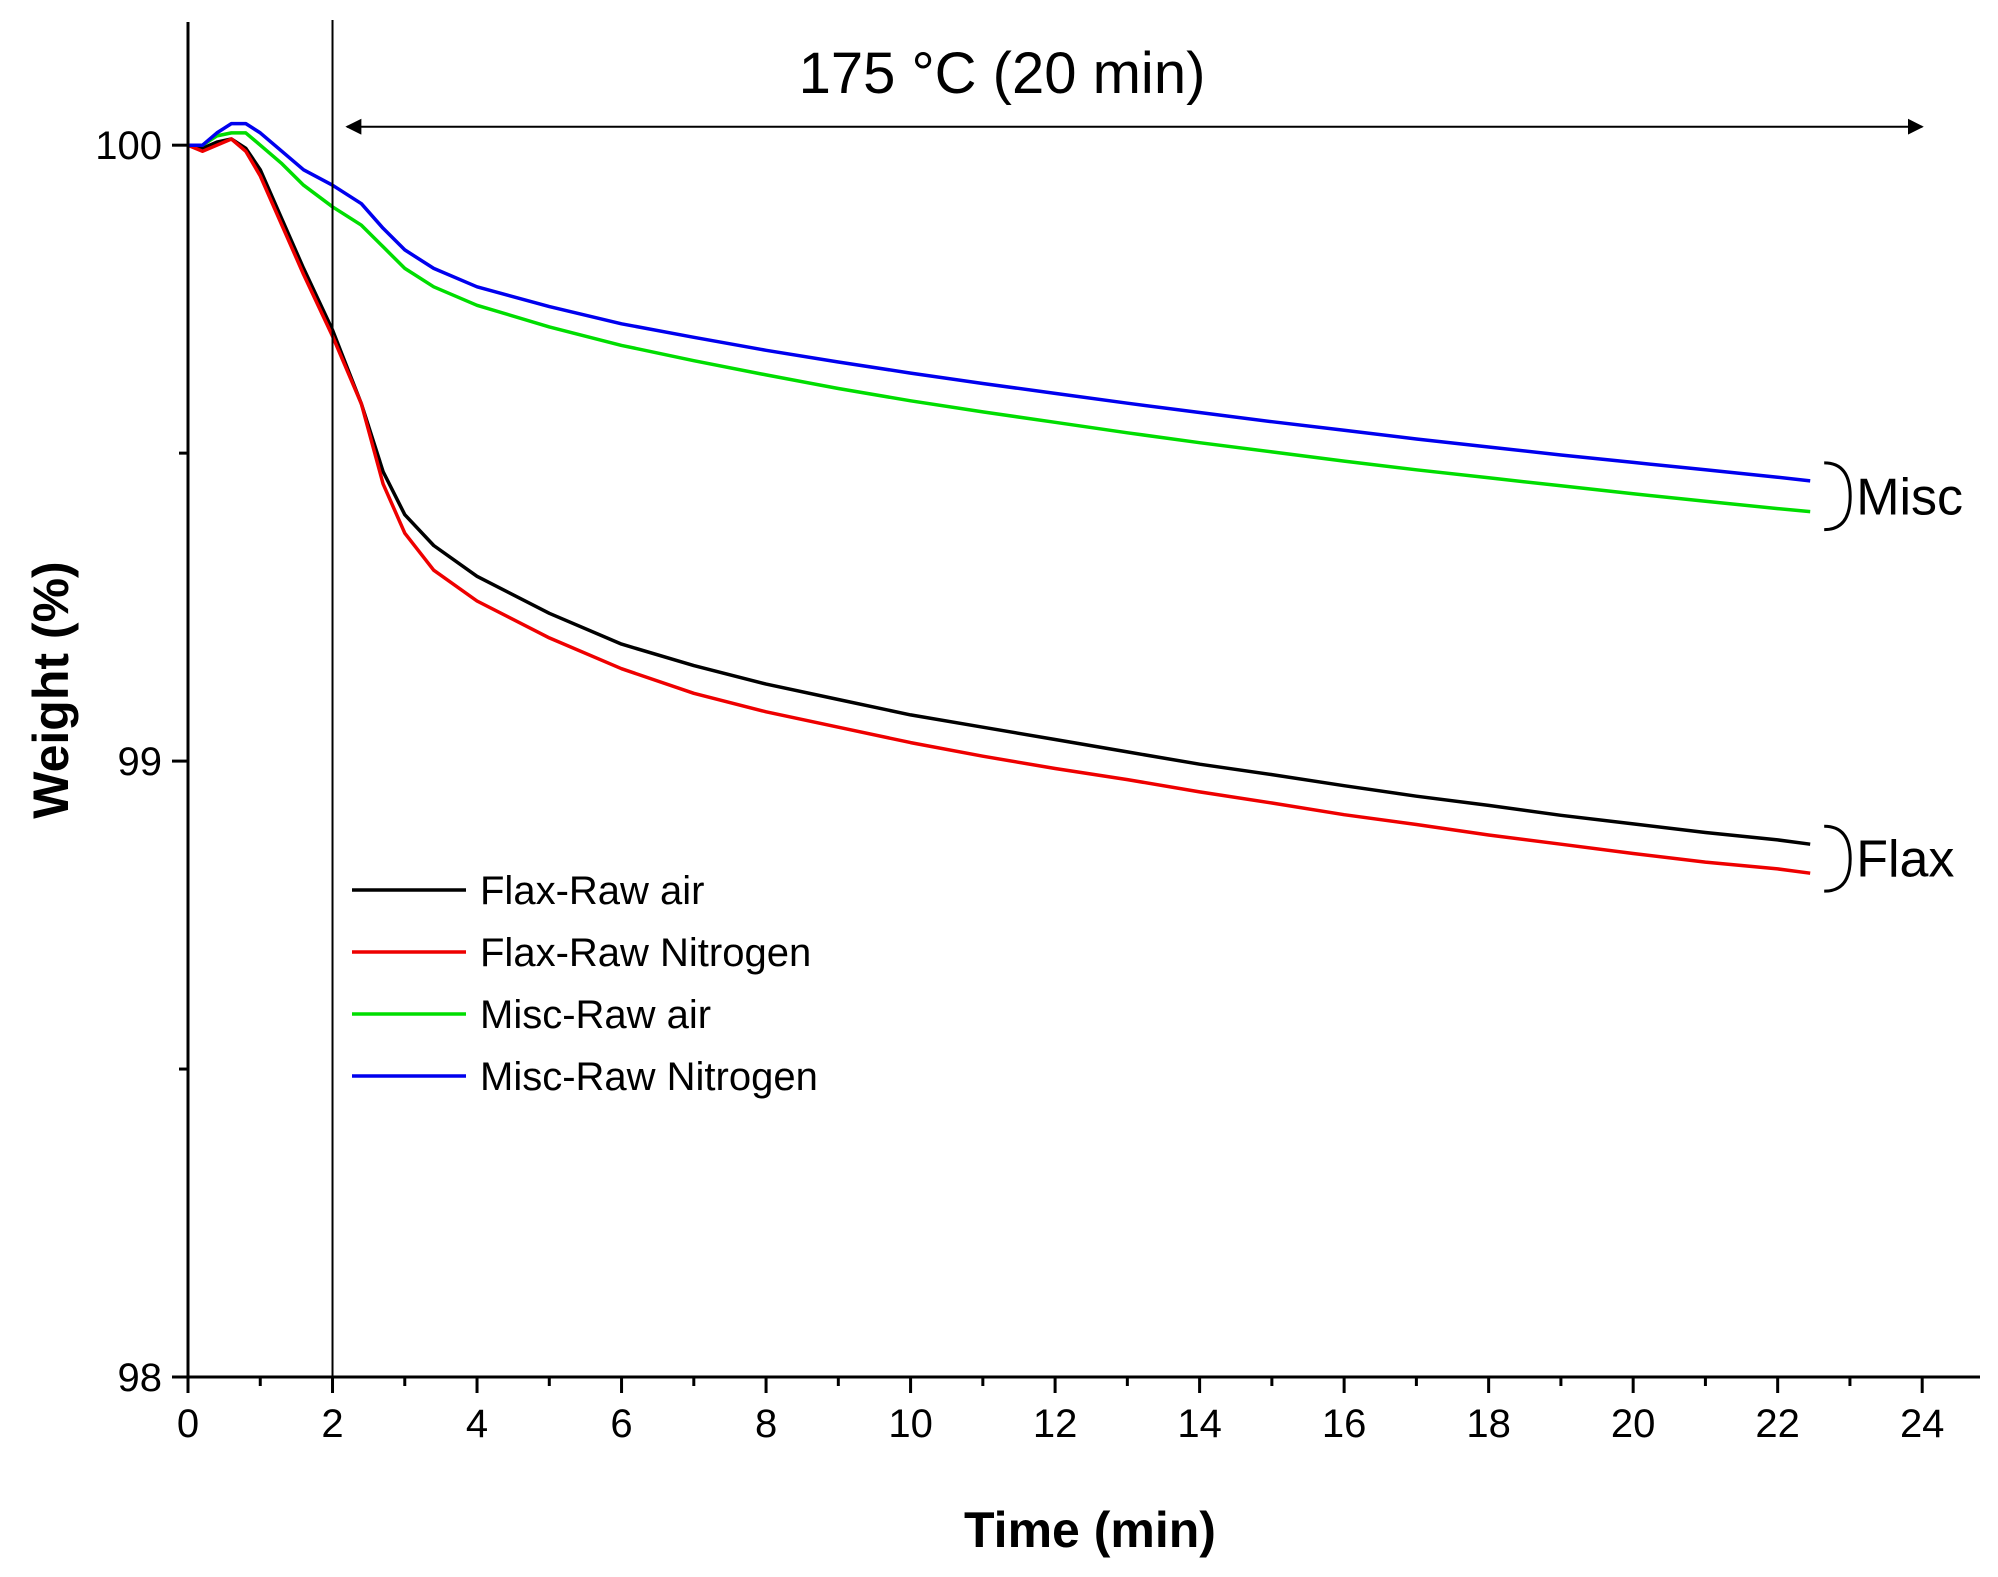 This screenshot has width=1998, height=1577. I want to click on group-label-flax: Flax, so click(1905, 860).